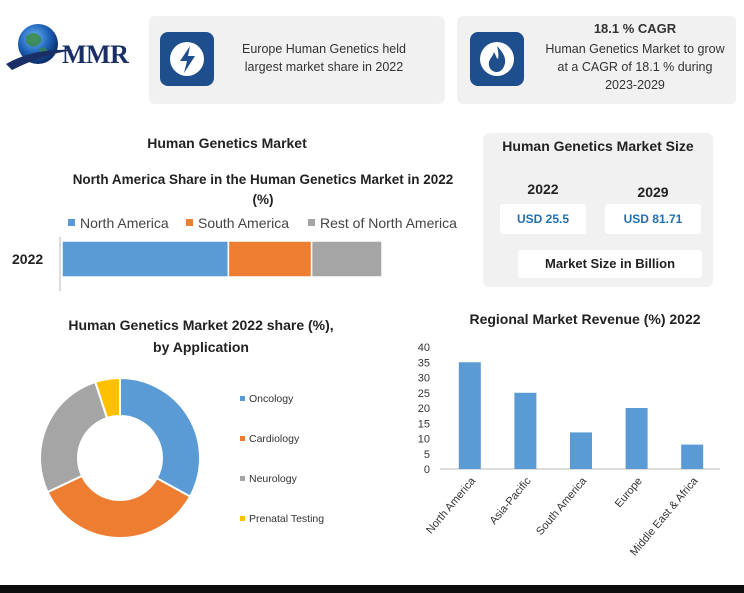 Image resolution: width=744 pixels, height=593 pixels. I want to click on x-tick-label: Asia-Pacific, so click(511, 501).